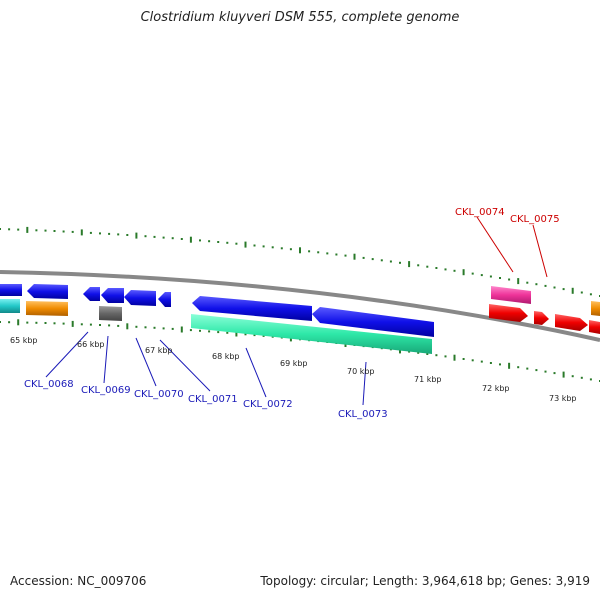  I want to click on scale-label: 65 kbp, so click(24, 340).